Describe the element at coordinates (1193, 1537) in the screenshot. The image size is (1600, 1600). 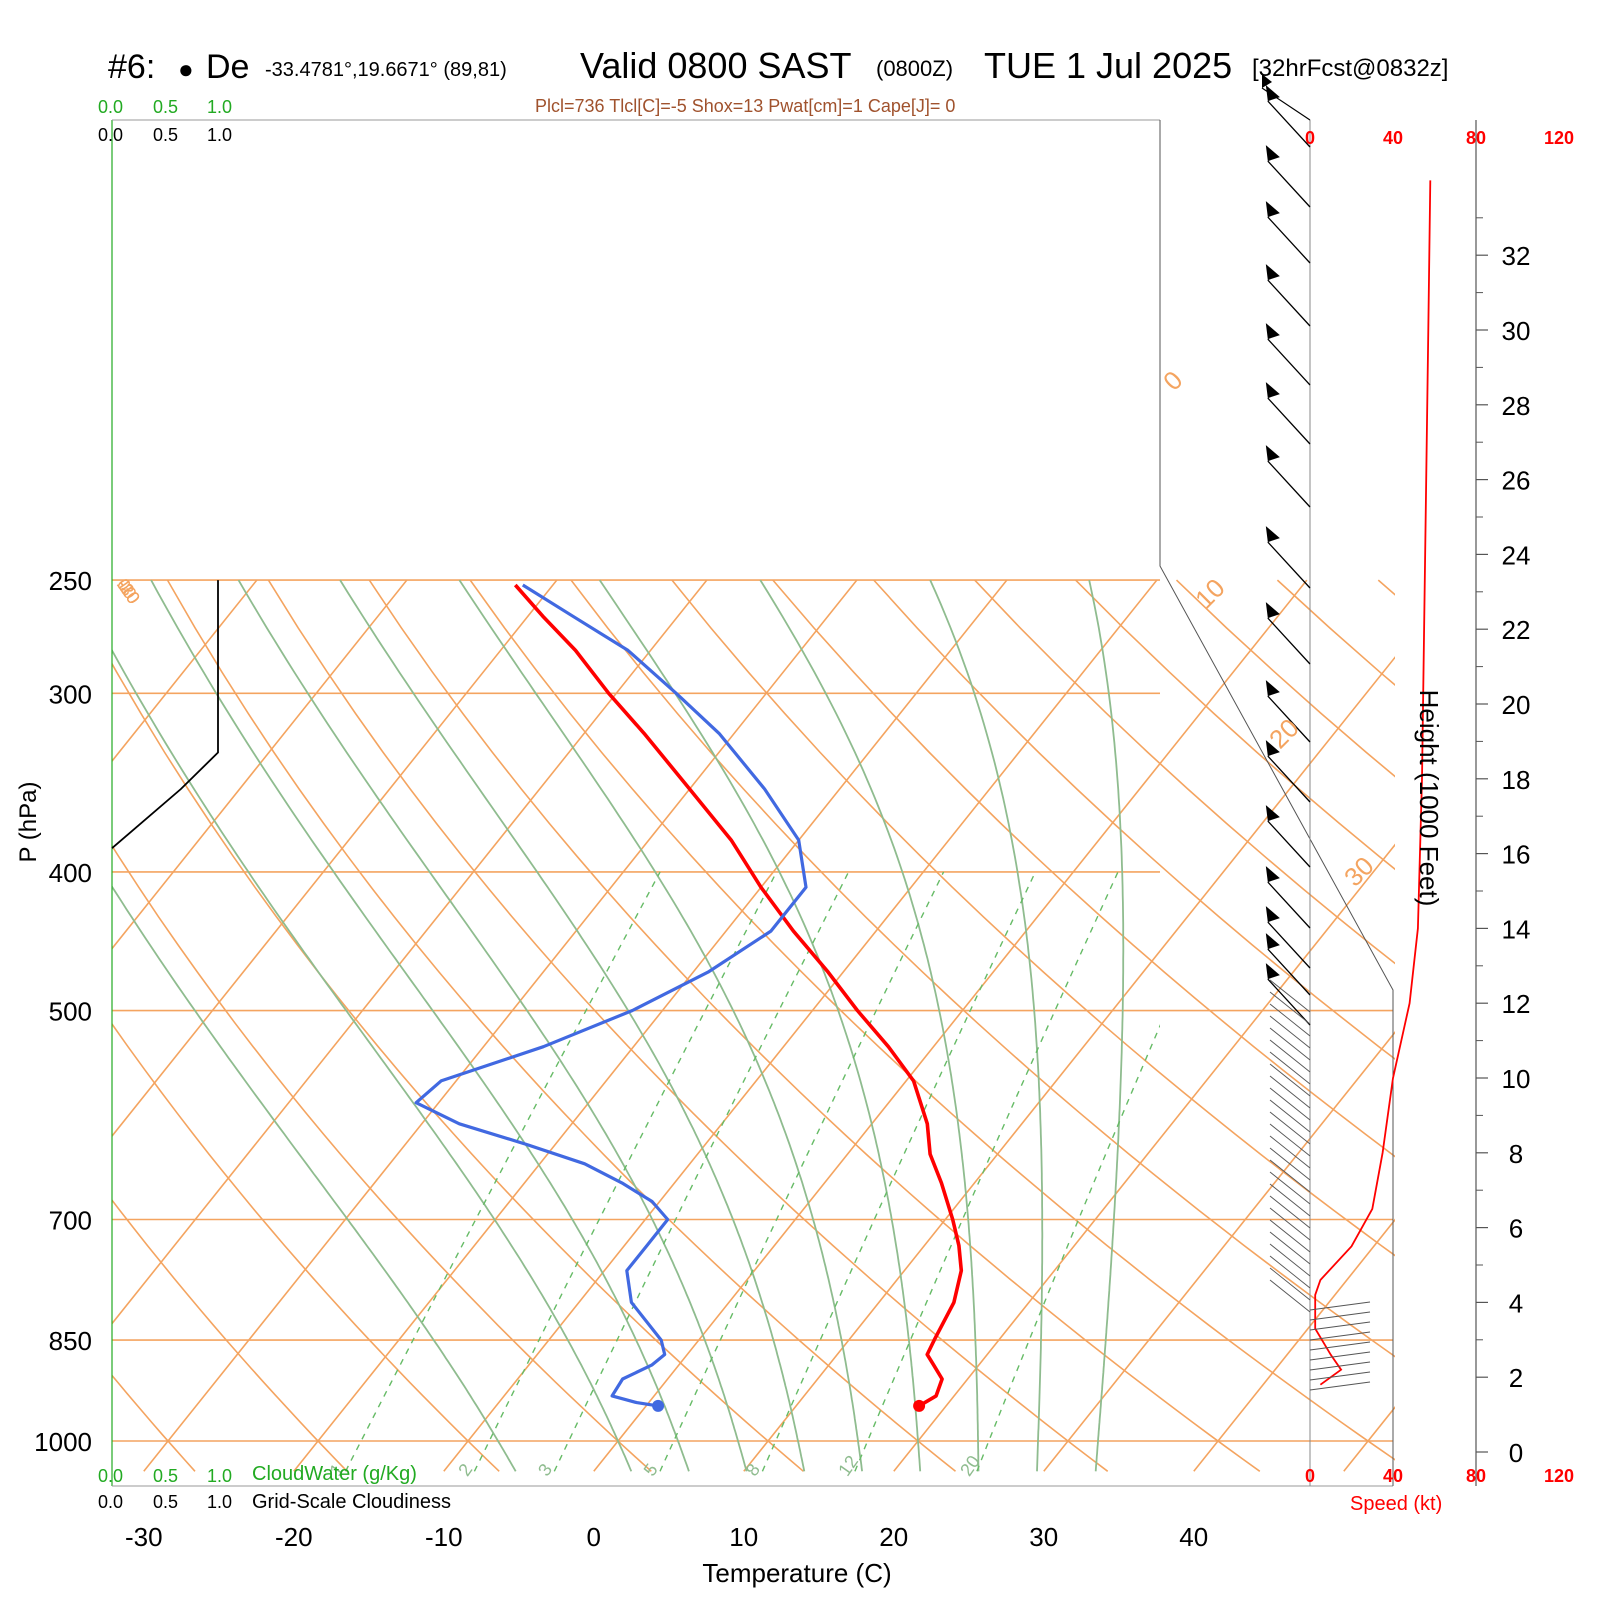
I see `x-tick-label: 40` at that location.